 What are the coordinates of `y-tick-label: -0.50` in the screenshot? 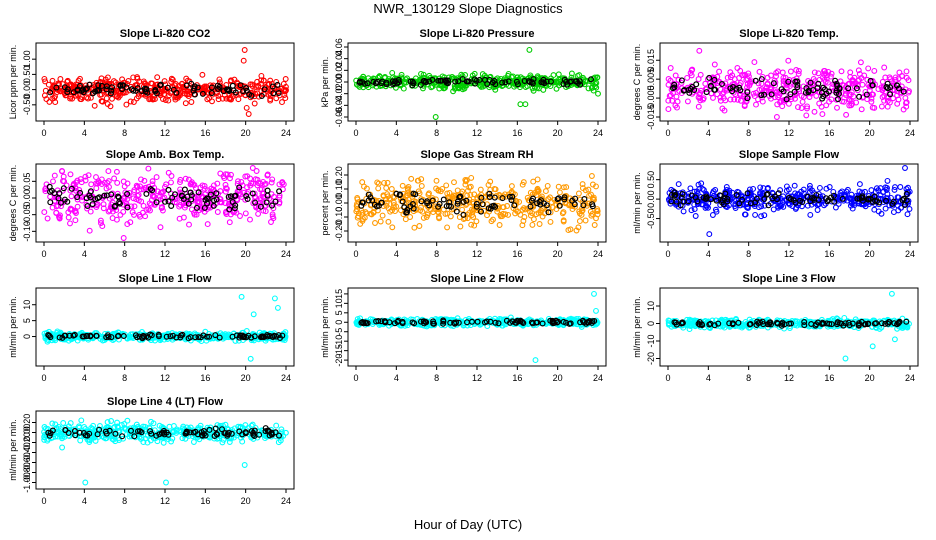 It's located at (651, 218).